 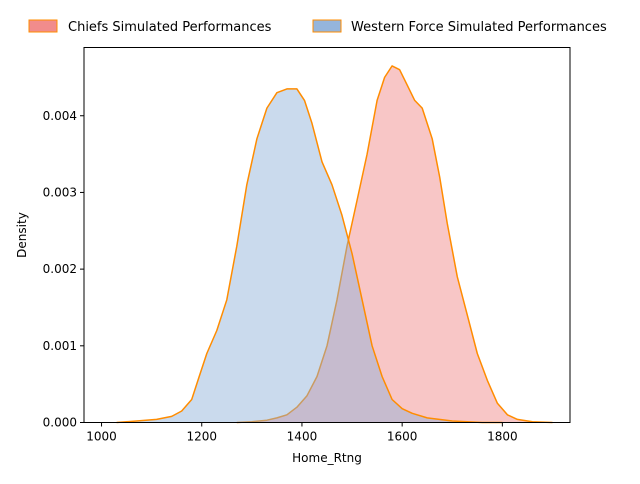 What do you see at coordinates (170, 27) in the screenshot?
I see `legend-label-chiefs: Chiefs Simulated Performances` at bounding box center [170, 27].